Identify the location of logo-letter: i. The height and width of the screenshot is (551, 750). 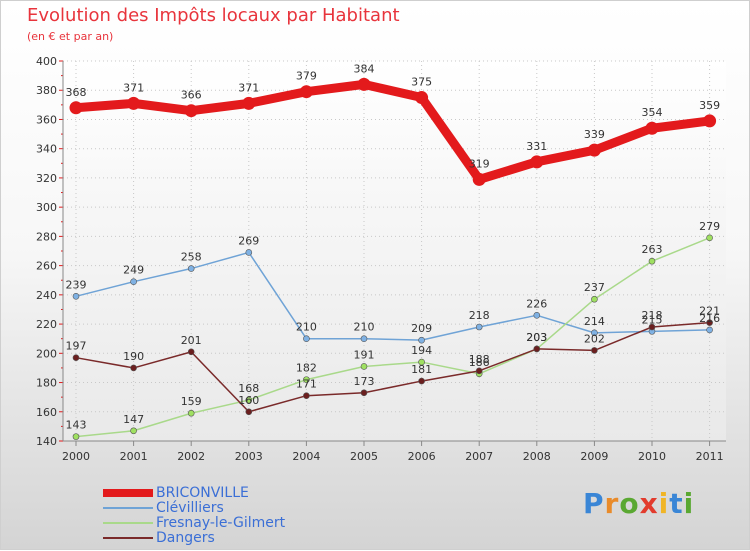
(689, 503).